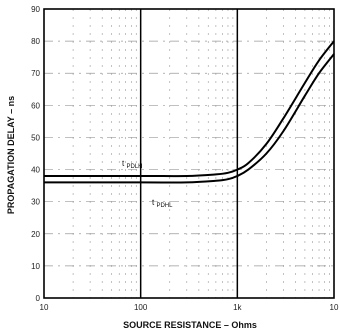 This screenshot has width=340, height=336. I want to click on y-tick-label: 60, so click(35, 105).